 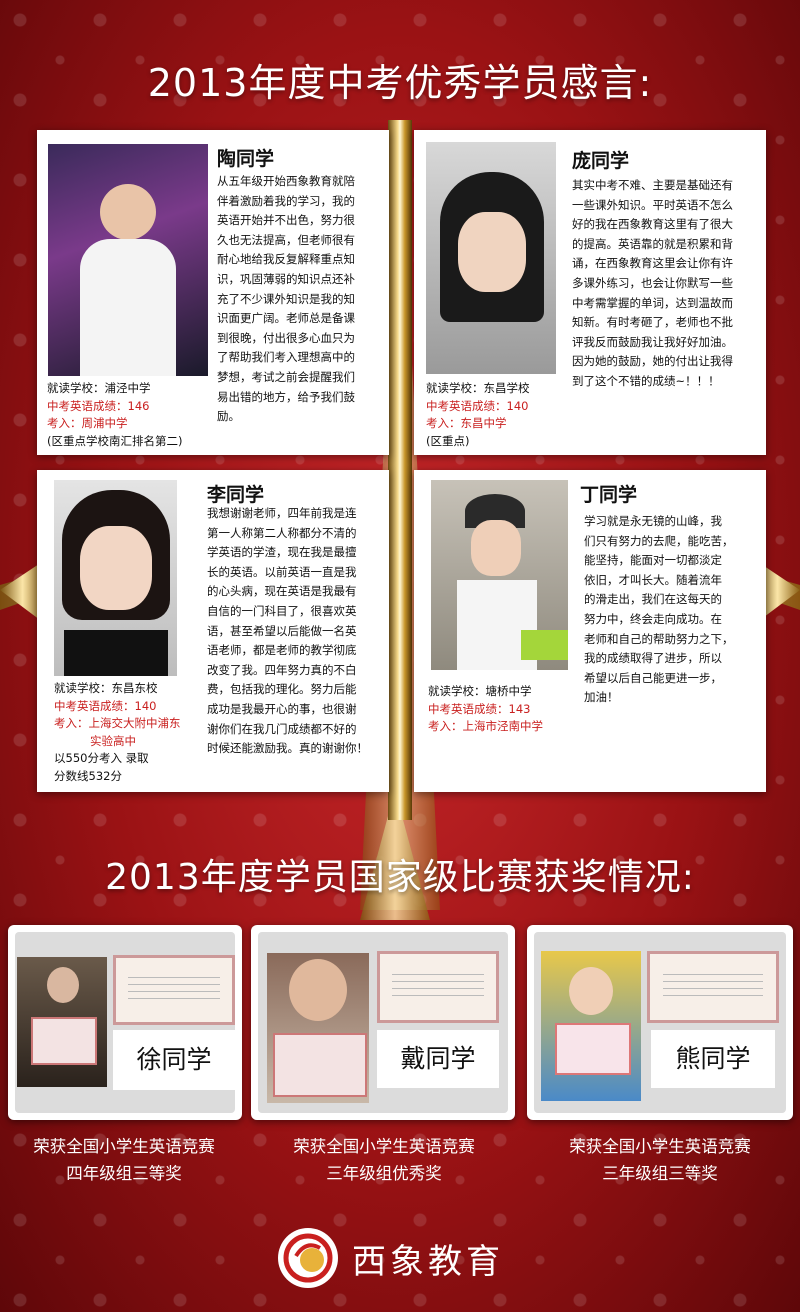 I want to click on award-description: 荣获全国小学生英语竞赛 三年级组三等奖, so click(x=660, y=1160).